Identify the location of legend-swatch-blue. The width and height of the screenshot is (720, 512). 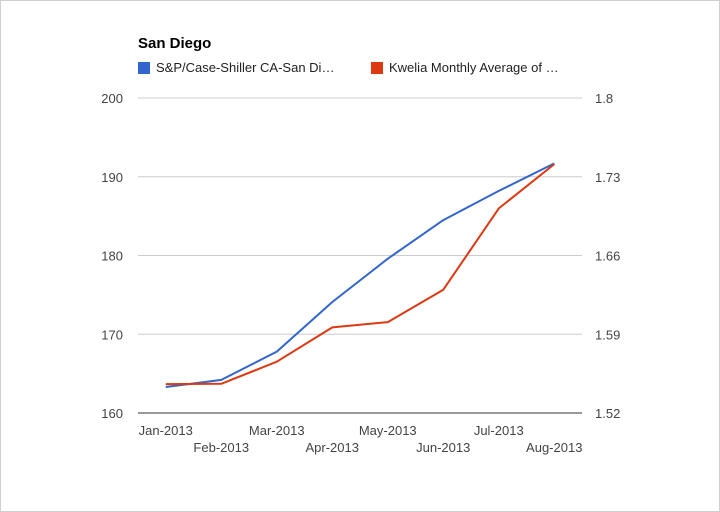
(144, 67).